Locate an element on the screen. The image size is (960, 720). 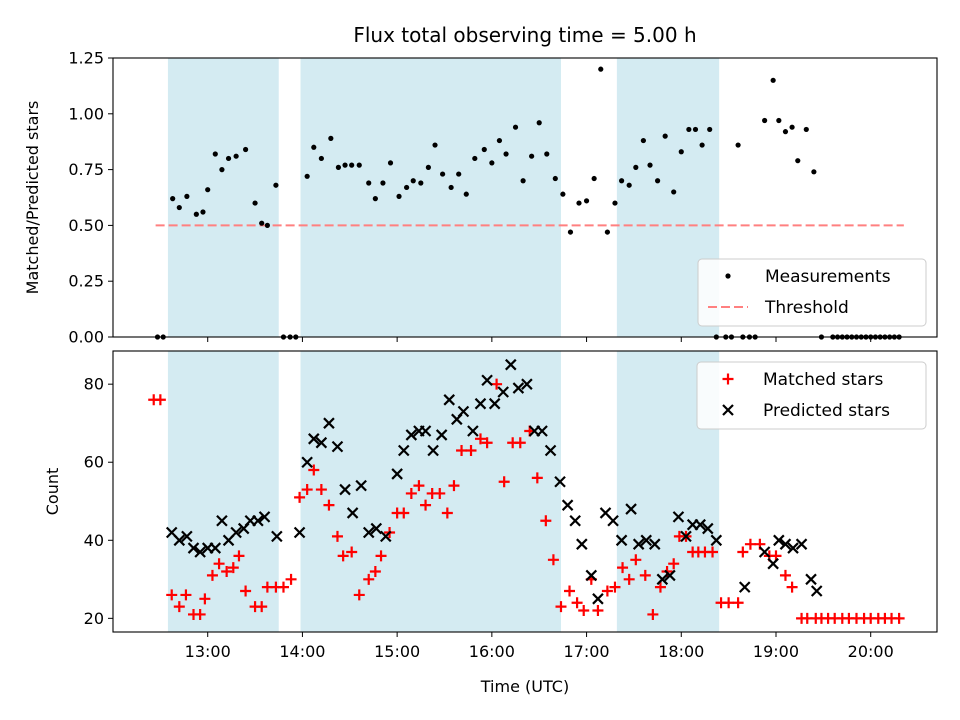
y-tick-label: 60 is located at coordinates (94, 462).